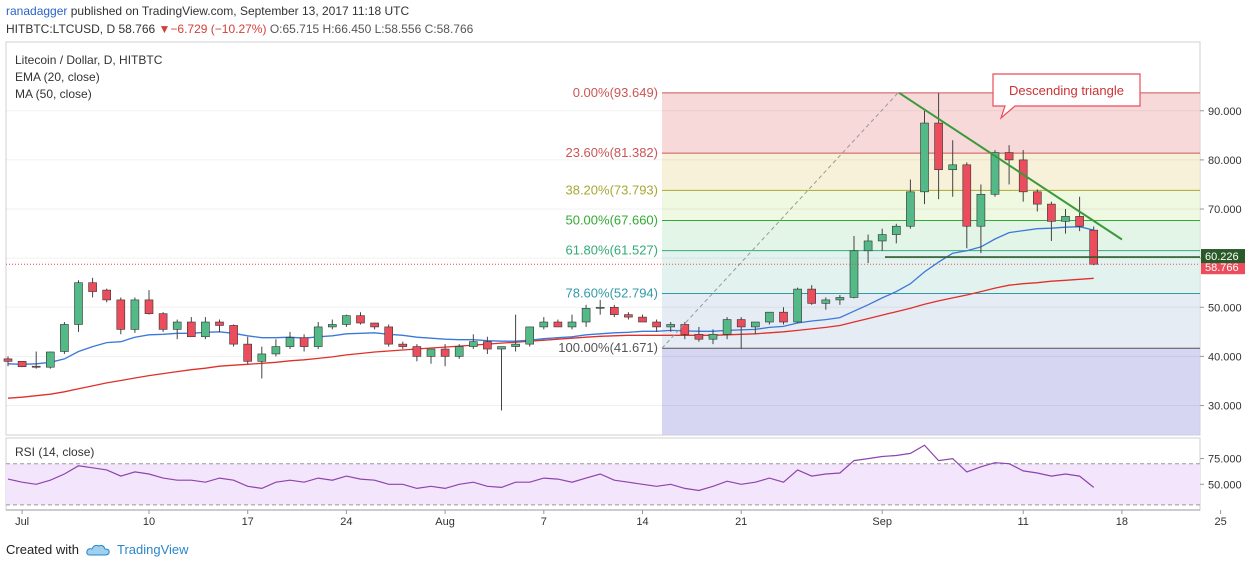  What do you see at coordinates (615, 92) in the screenshot?
I see `fib-label-0: 0.00%(93.649)` at bounding box center [615, 92].